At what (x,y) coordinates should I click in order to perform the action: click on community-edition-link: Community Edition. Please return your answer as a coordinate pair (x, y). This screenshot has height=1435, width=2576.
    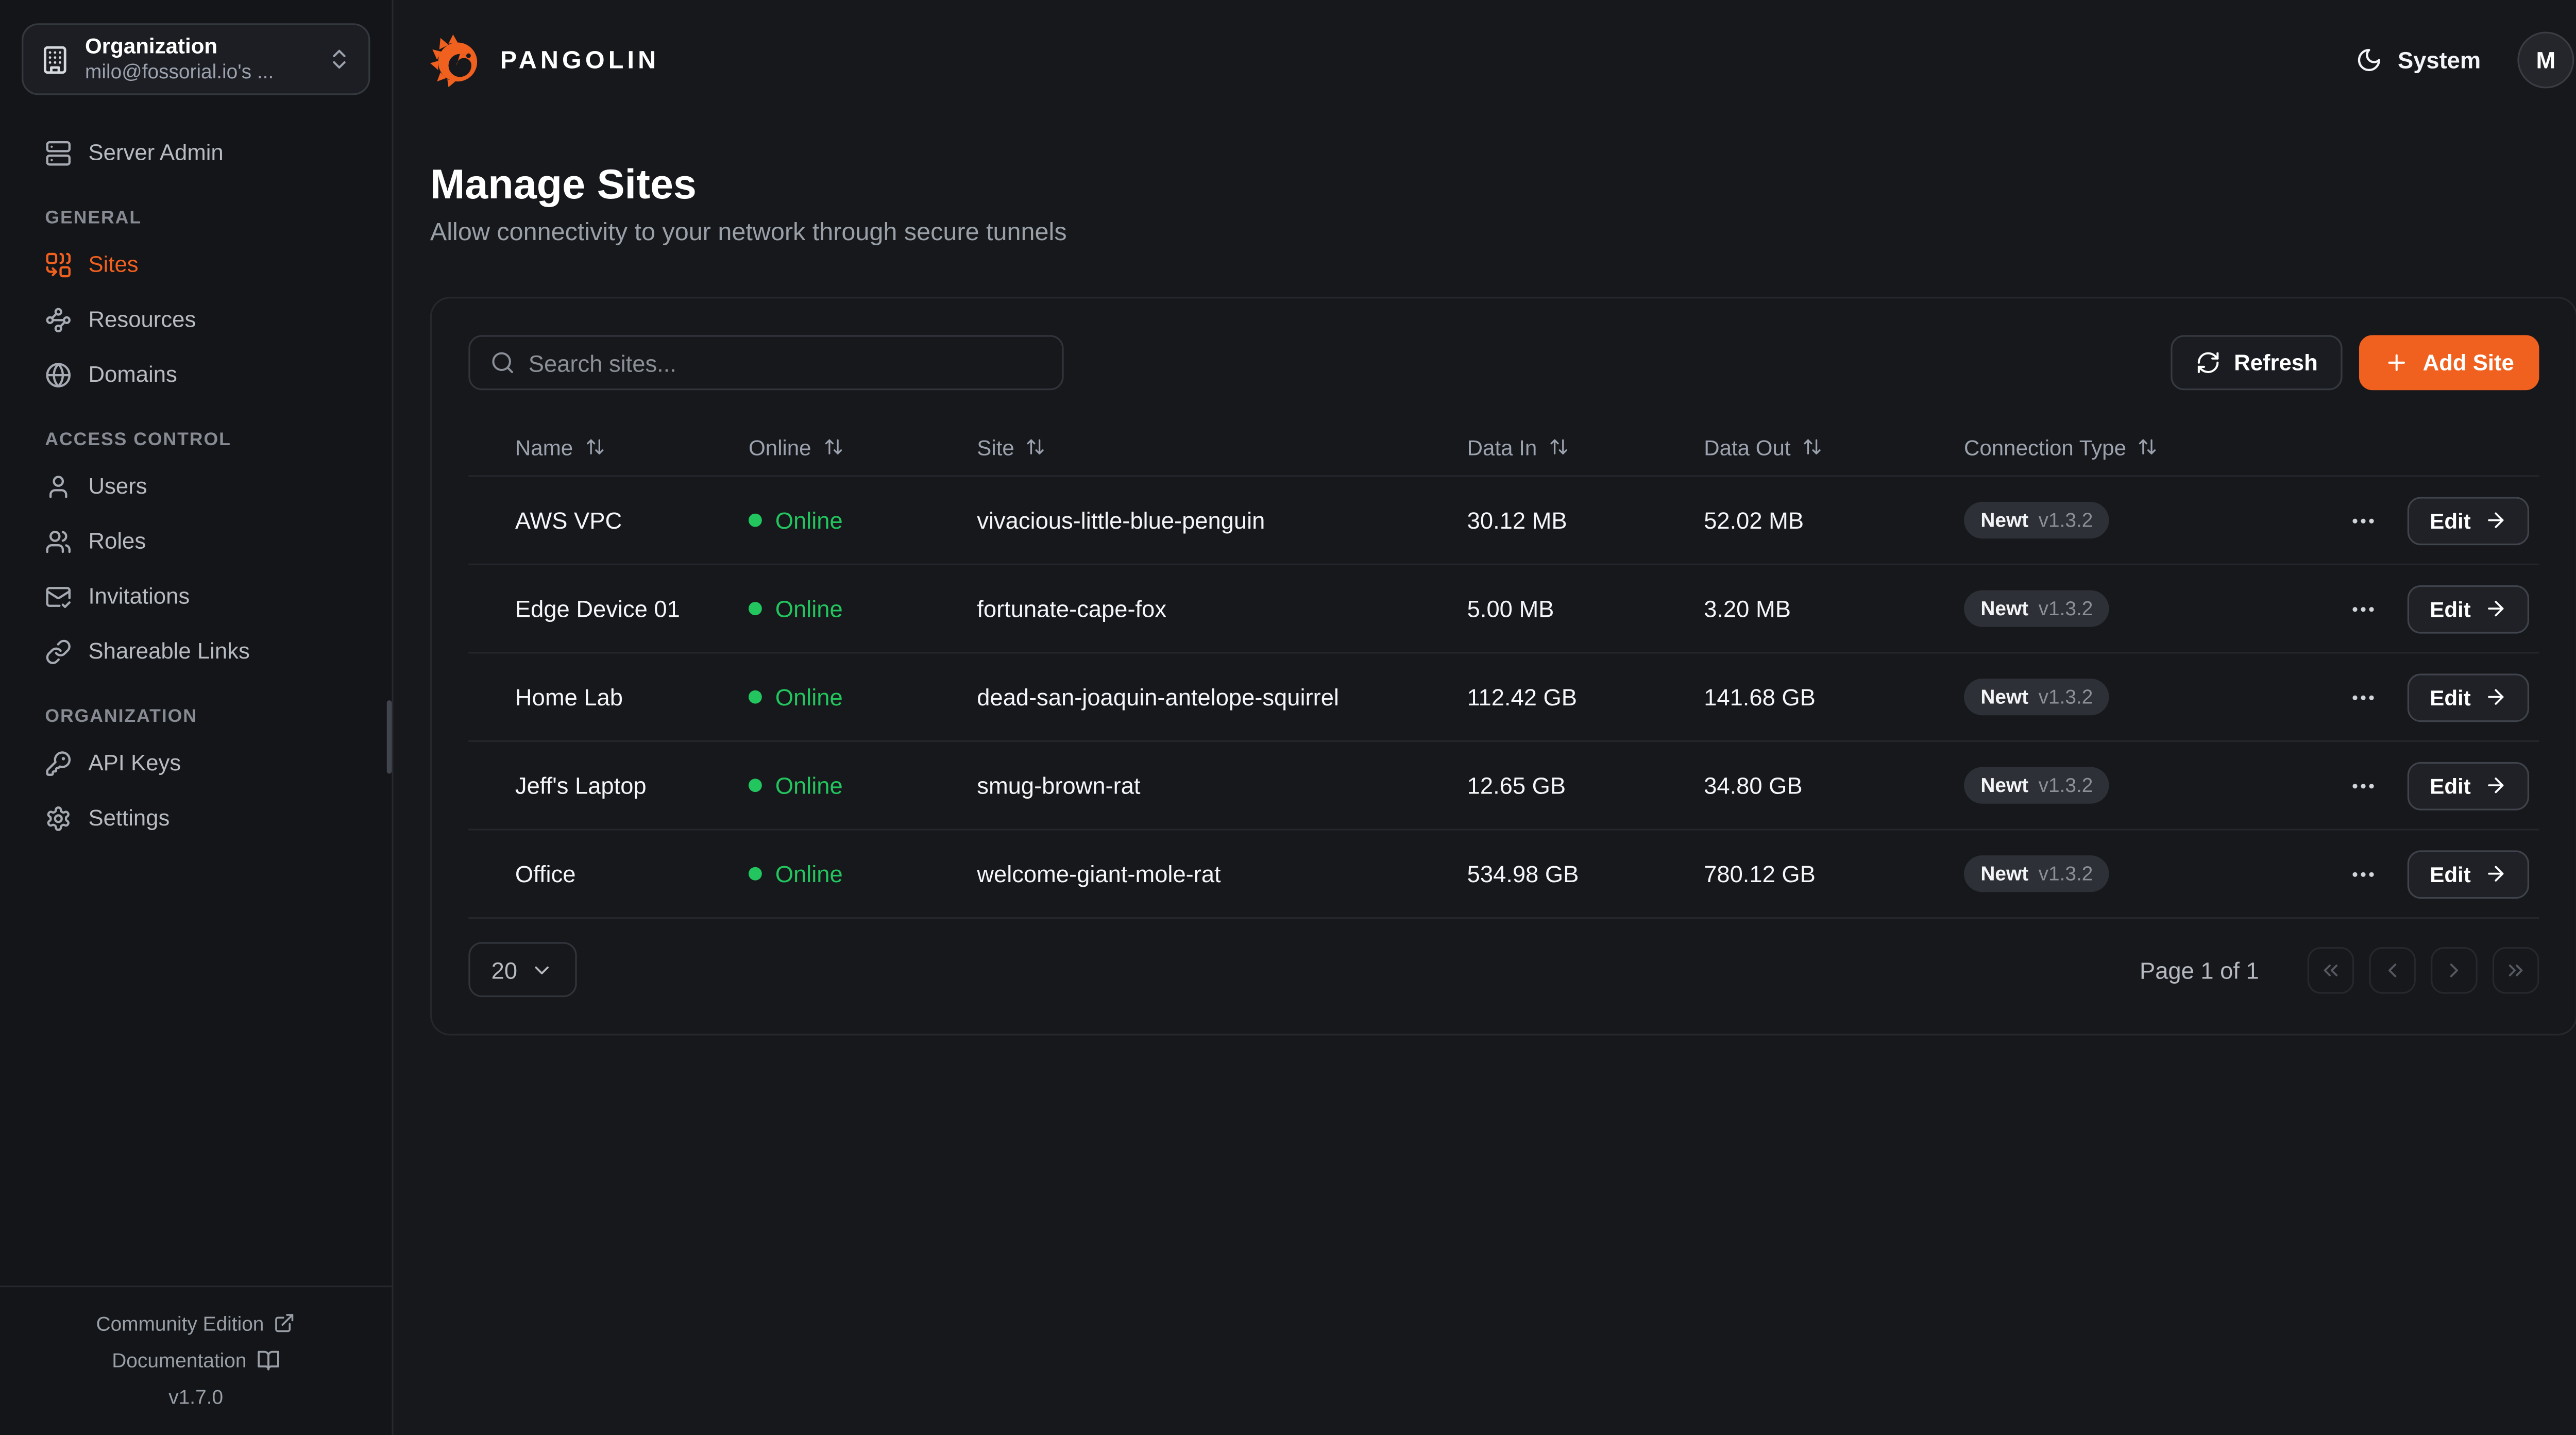
    Looking at the image, I should click on (195, 1323).